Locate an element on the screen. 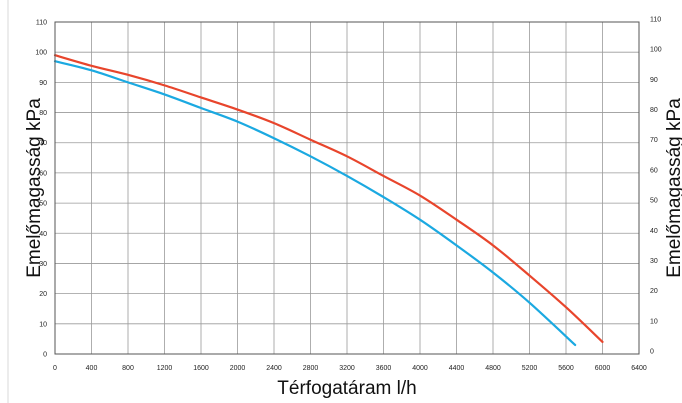  x-tick-label: 400 is located at coordinates (92, 368).